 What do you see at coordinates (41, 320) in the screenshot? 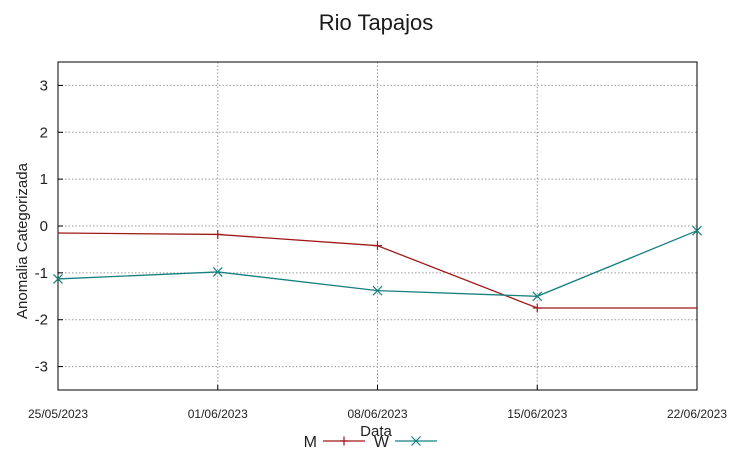
I see `y-tick-label: -2` at bounding box center [41, 320].